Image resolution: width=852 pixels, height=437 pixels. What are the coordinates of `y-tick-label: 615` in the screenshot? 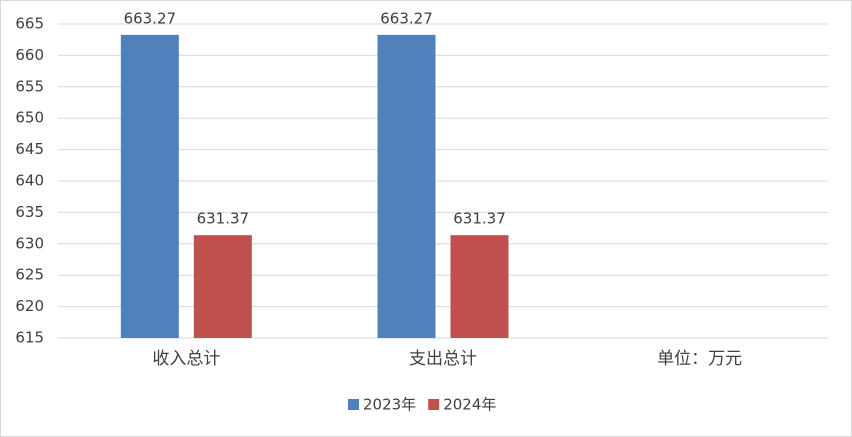 It's located at (29, 338).